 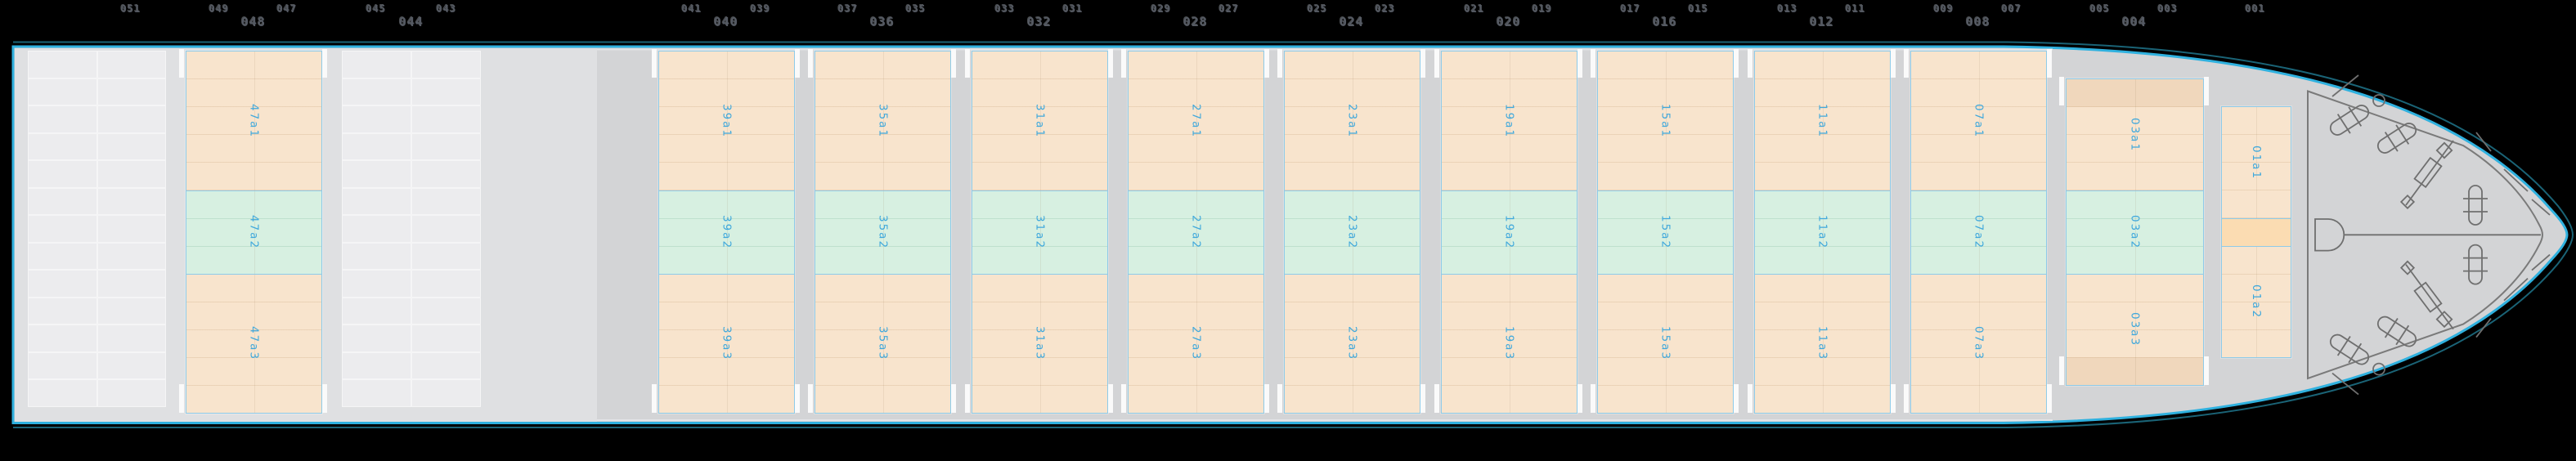 I want to click on bay-section-31a1: 31a1, so click(x=1039, y=121).